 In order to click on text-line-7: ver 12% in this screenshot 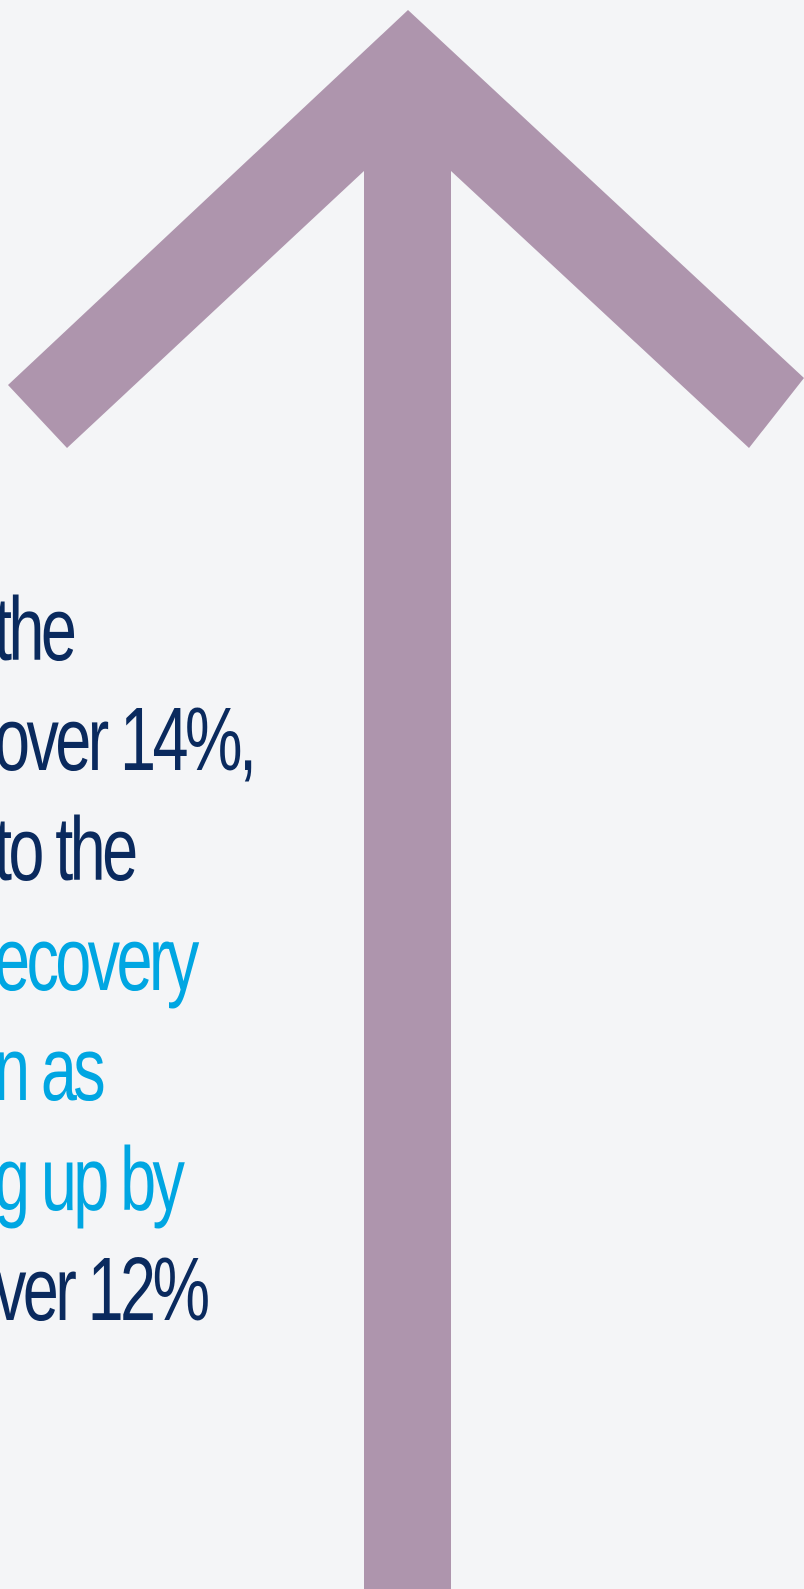, I will do `click(105, 1290)`.